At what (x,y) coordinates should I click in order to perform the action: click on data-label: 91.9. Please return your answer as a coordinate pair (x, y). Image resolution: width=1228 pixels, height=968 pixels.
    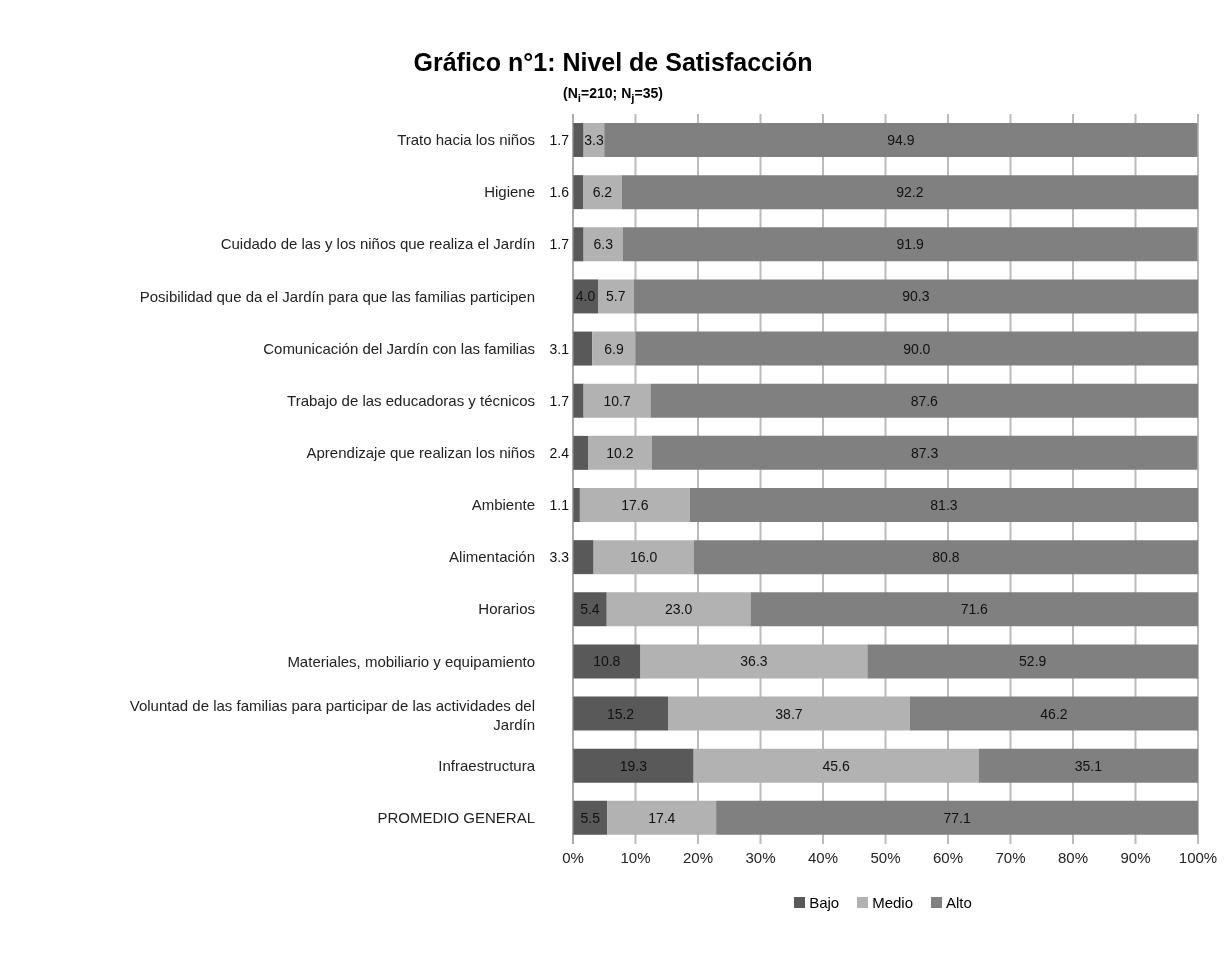
    Looking at the image, I should click on (910, 244).